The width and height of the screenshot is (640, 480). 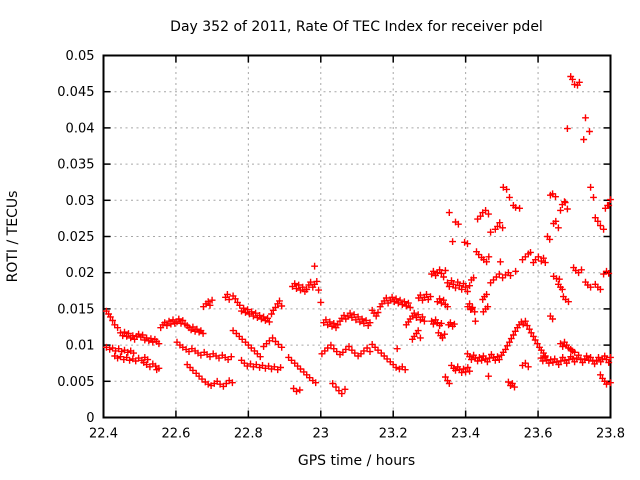 What do you see at coordinates (465, 434) in the screenshot?
I see `svg-text: 23.4` at bounding box center [465, 434].